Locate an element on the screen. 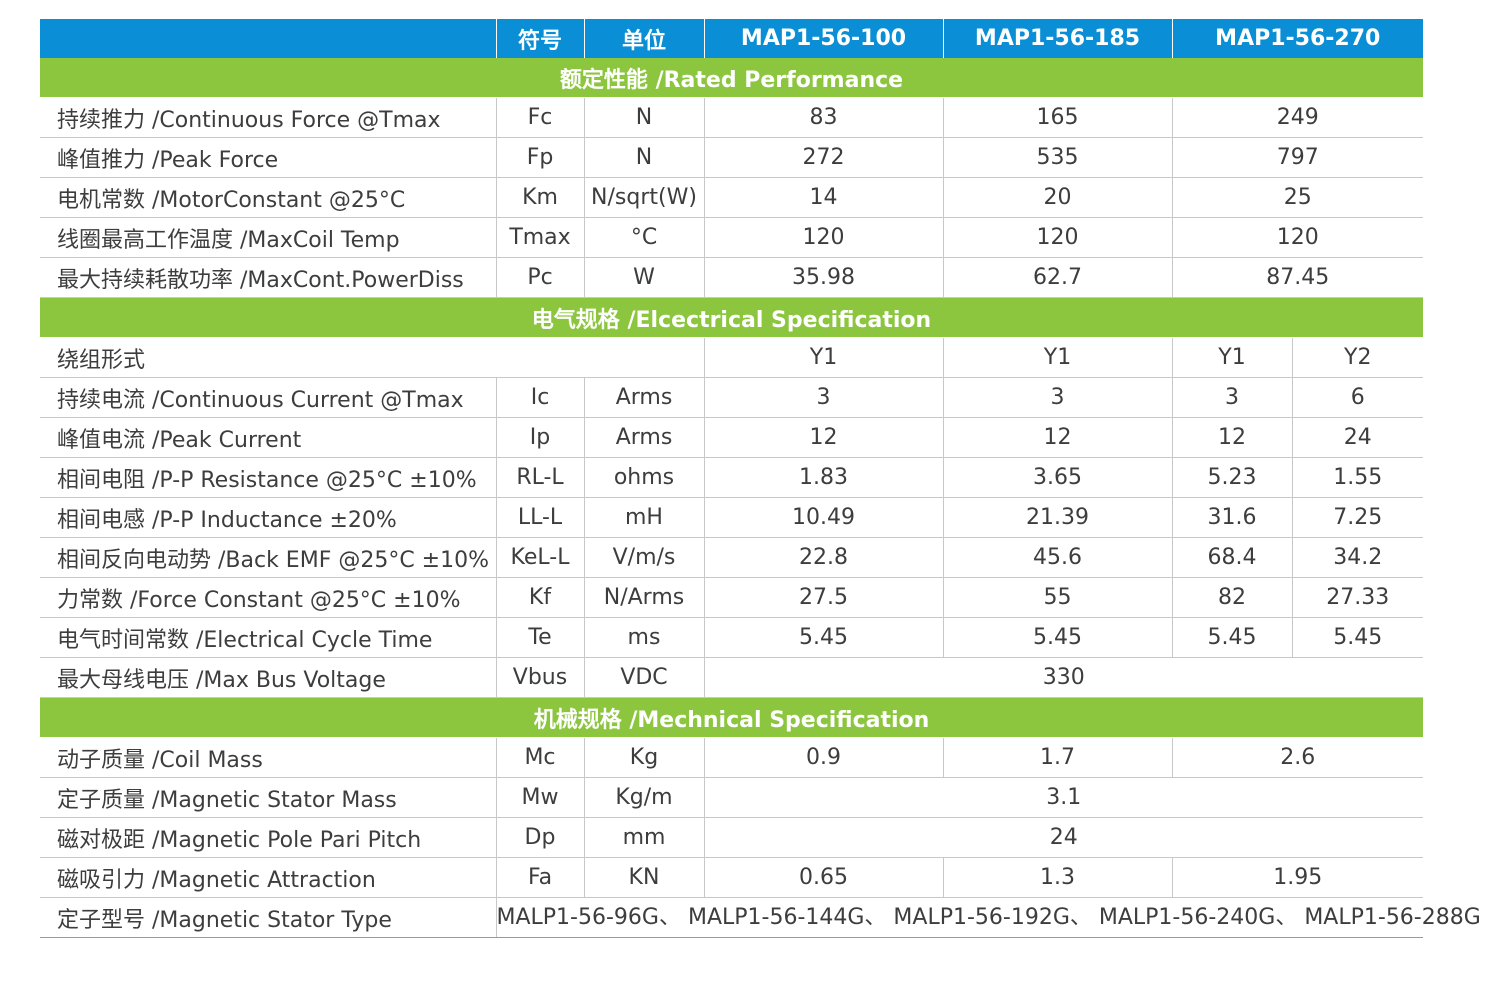 The width and height of the screenshot is (1500, 1000). value-cell: 272 is located at coordinates (823, 157).